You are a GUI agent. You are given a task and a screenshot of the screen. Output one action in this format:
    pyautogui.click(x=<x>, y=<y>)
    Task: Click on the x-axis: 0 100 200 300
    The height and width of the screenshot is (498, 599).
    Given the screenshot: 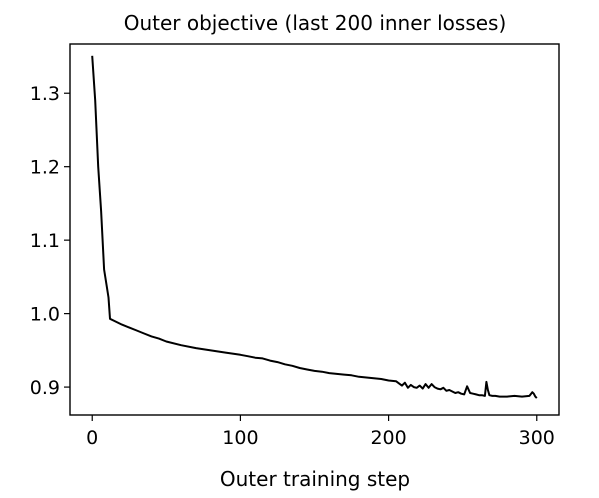 What is the action you would take?
    pyautogui.click(x=320, y=432)
    